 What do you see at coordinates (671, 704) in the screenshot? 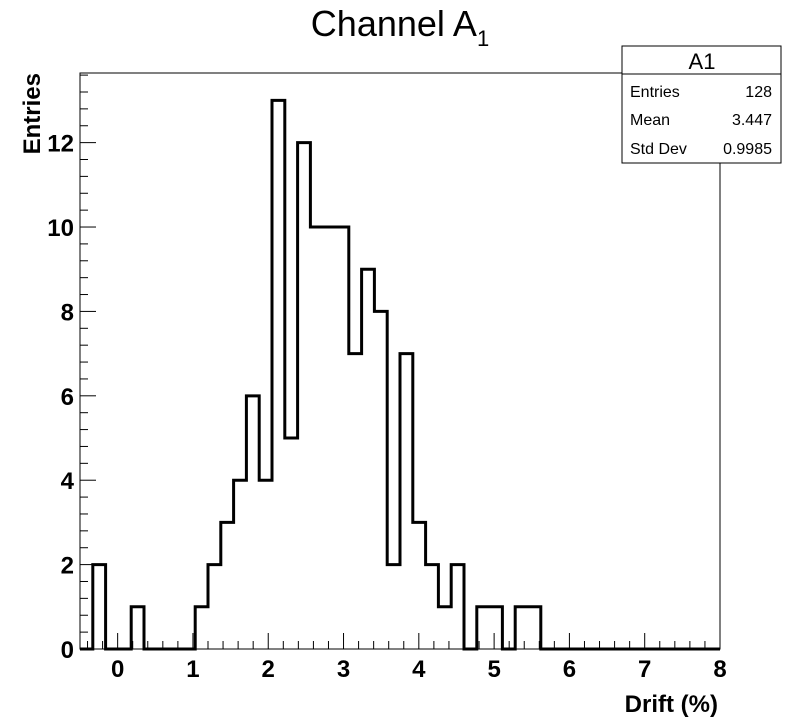
I see `x-axis-title: Drift (%)` at bounding box center [671, 704].